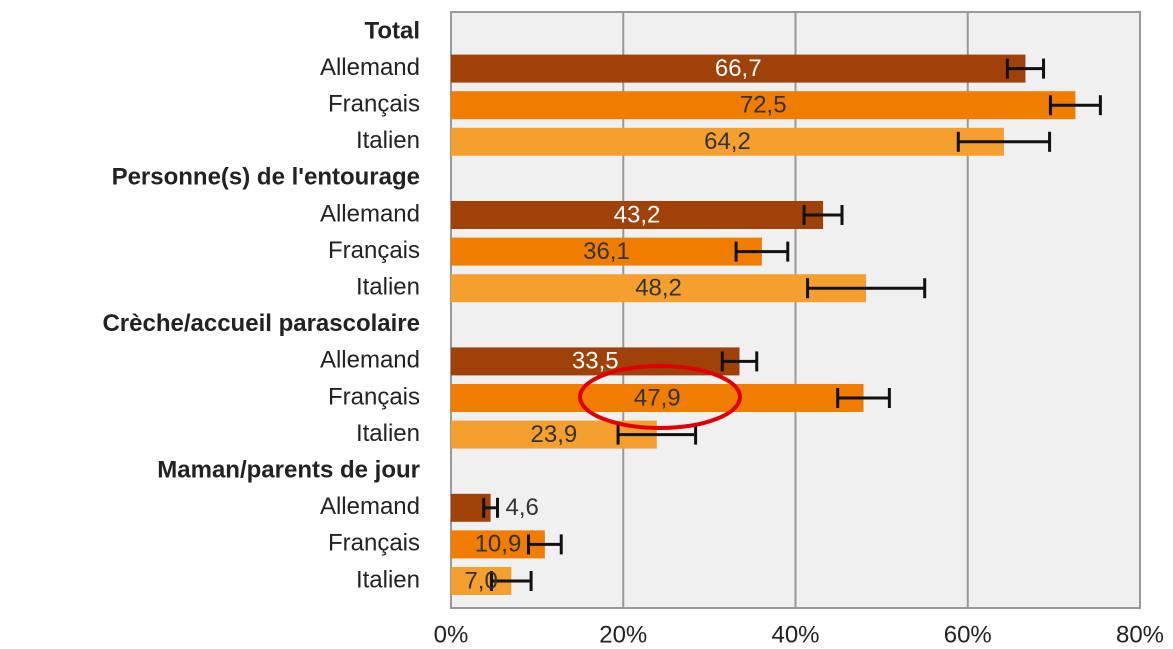  I want to click on value-label: 23,9, so click(554, 434).